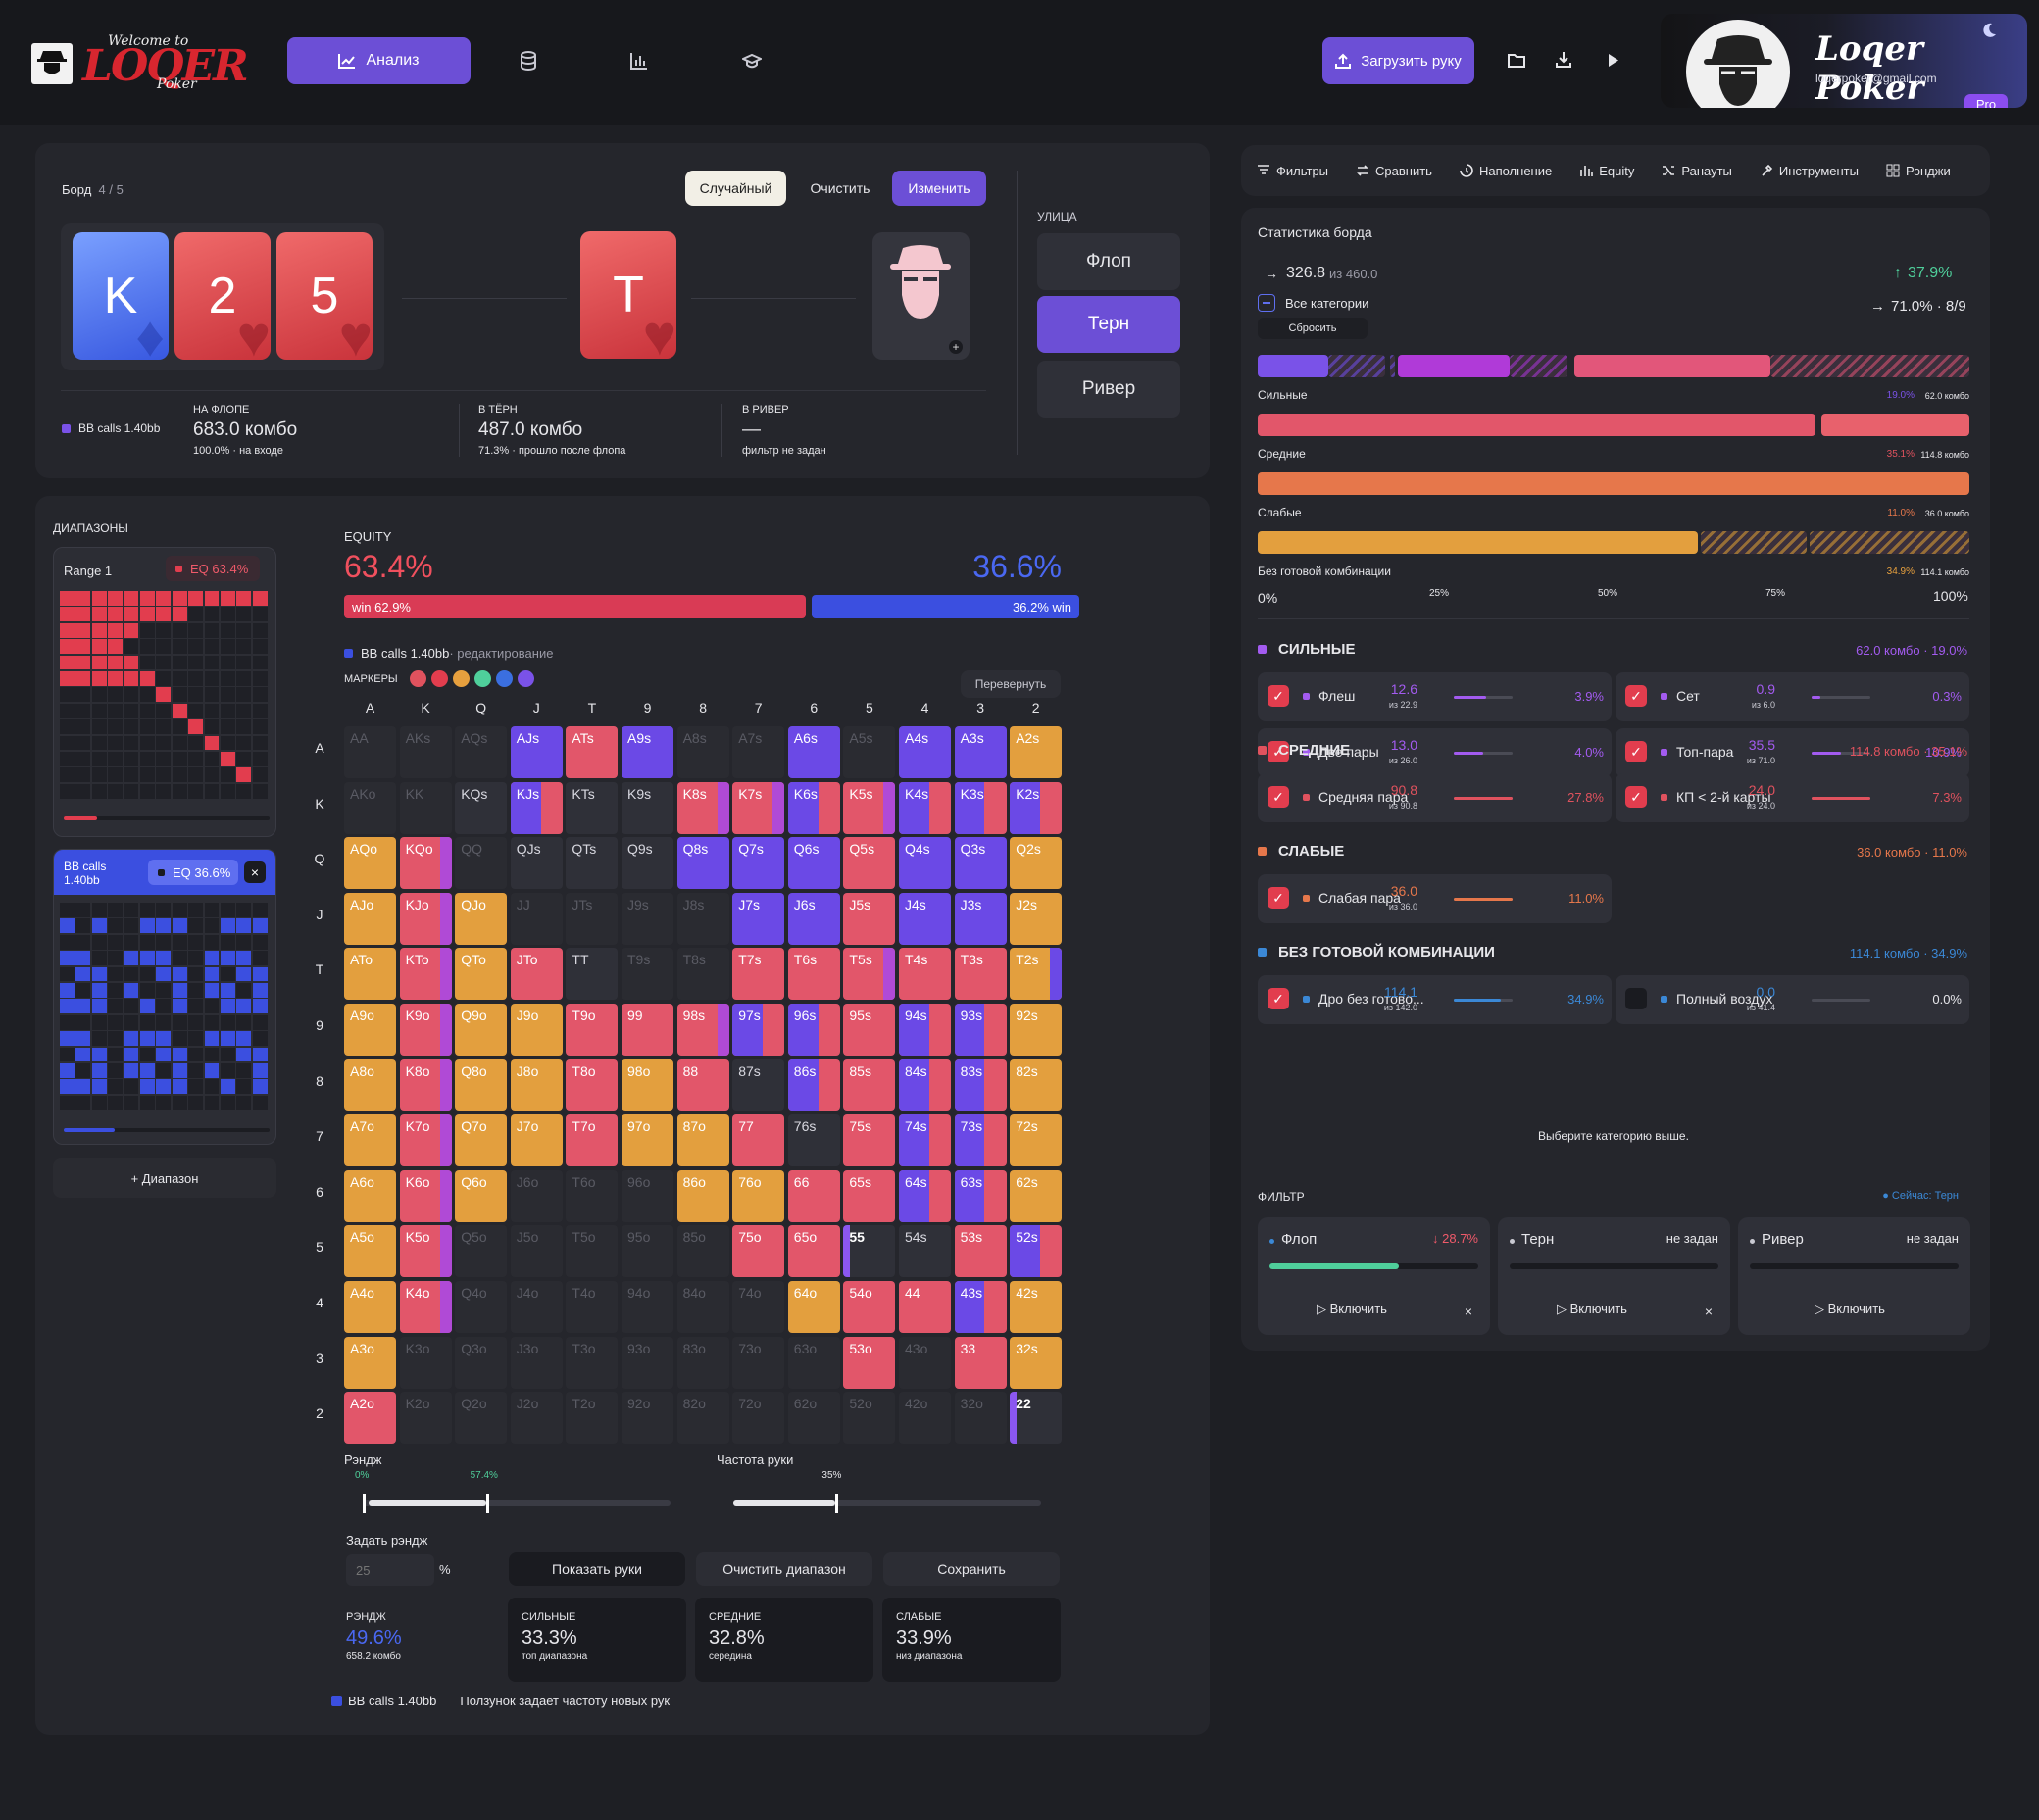 The image size is (2039, 1820). I want to click on hand-cell: Q8o, so click(482, 1084).